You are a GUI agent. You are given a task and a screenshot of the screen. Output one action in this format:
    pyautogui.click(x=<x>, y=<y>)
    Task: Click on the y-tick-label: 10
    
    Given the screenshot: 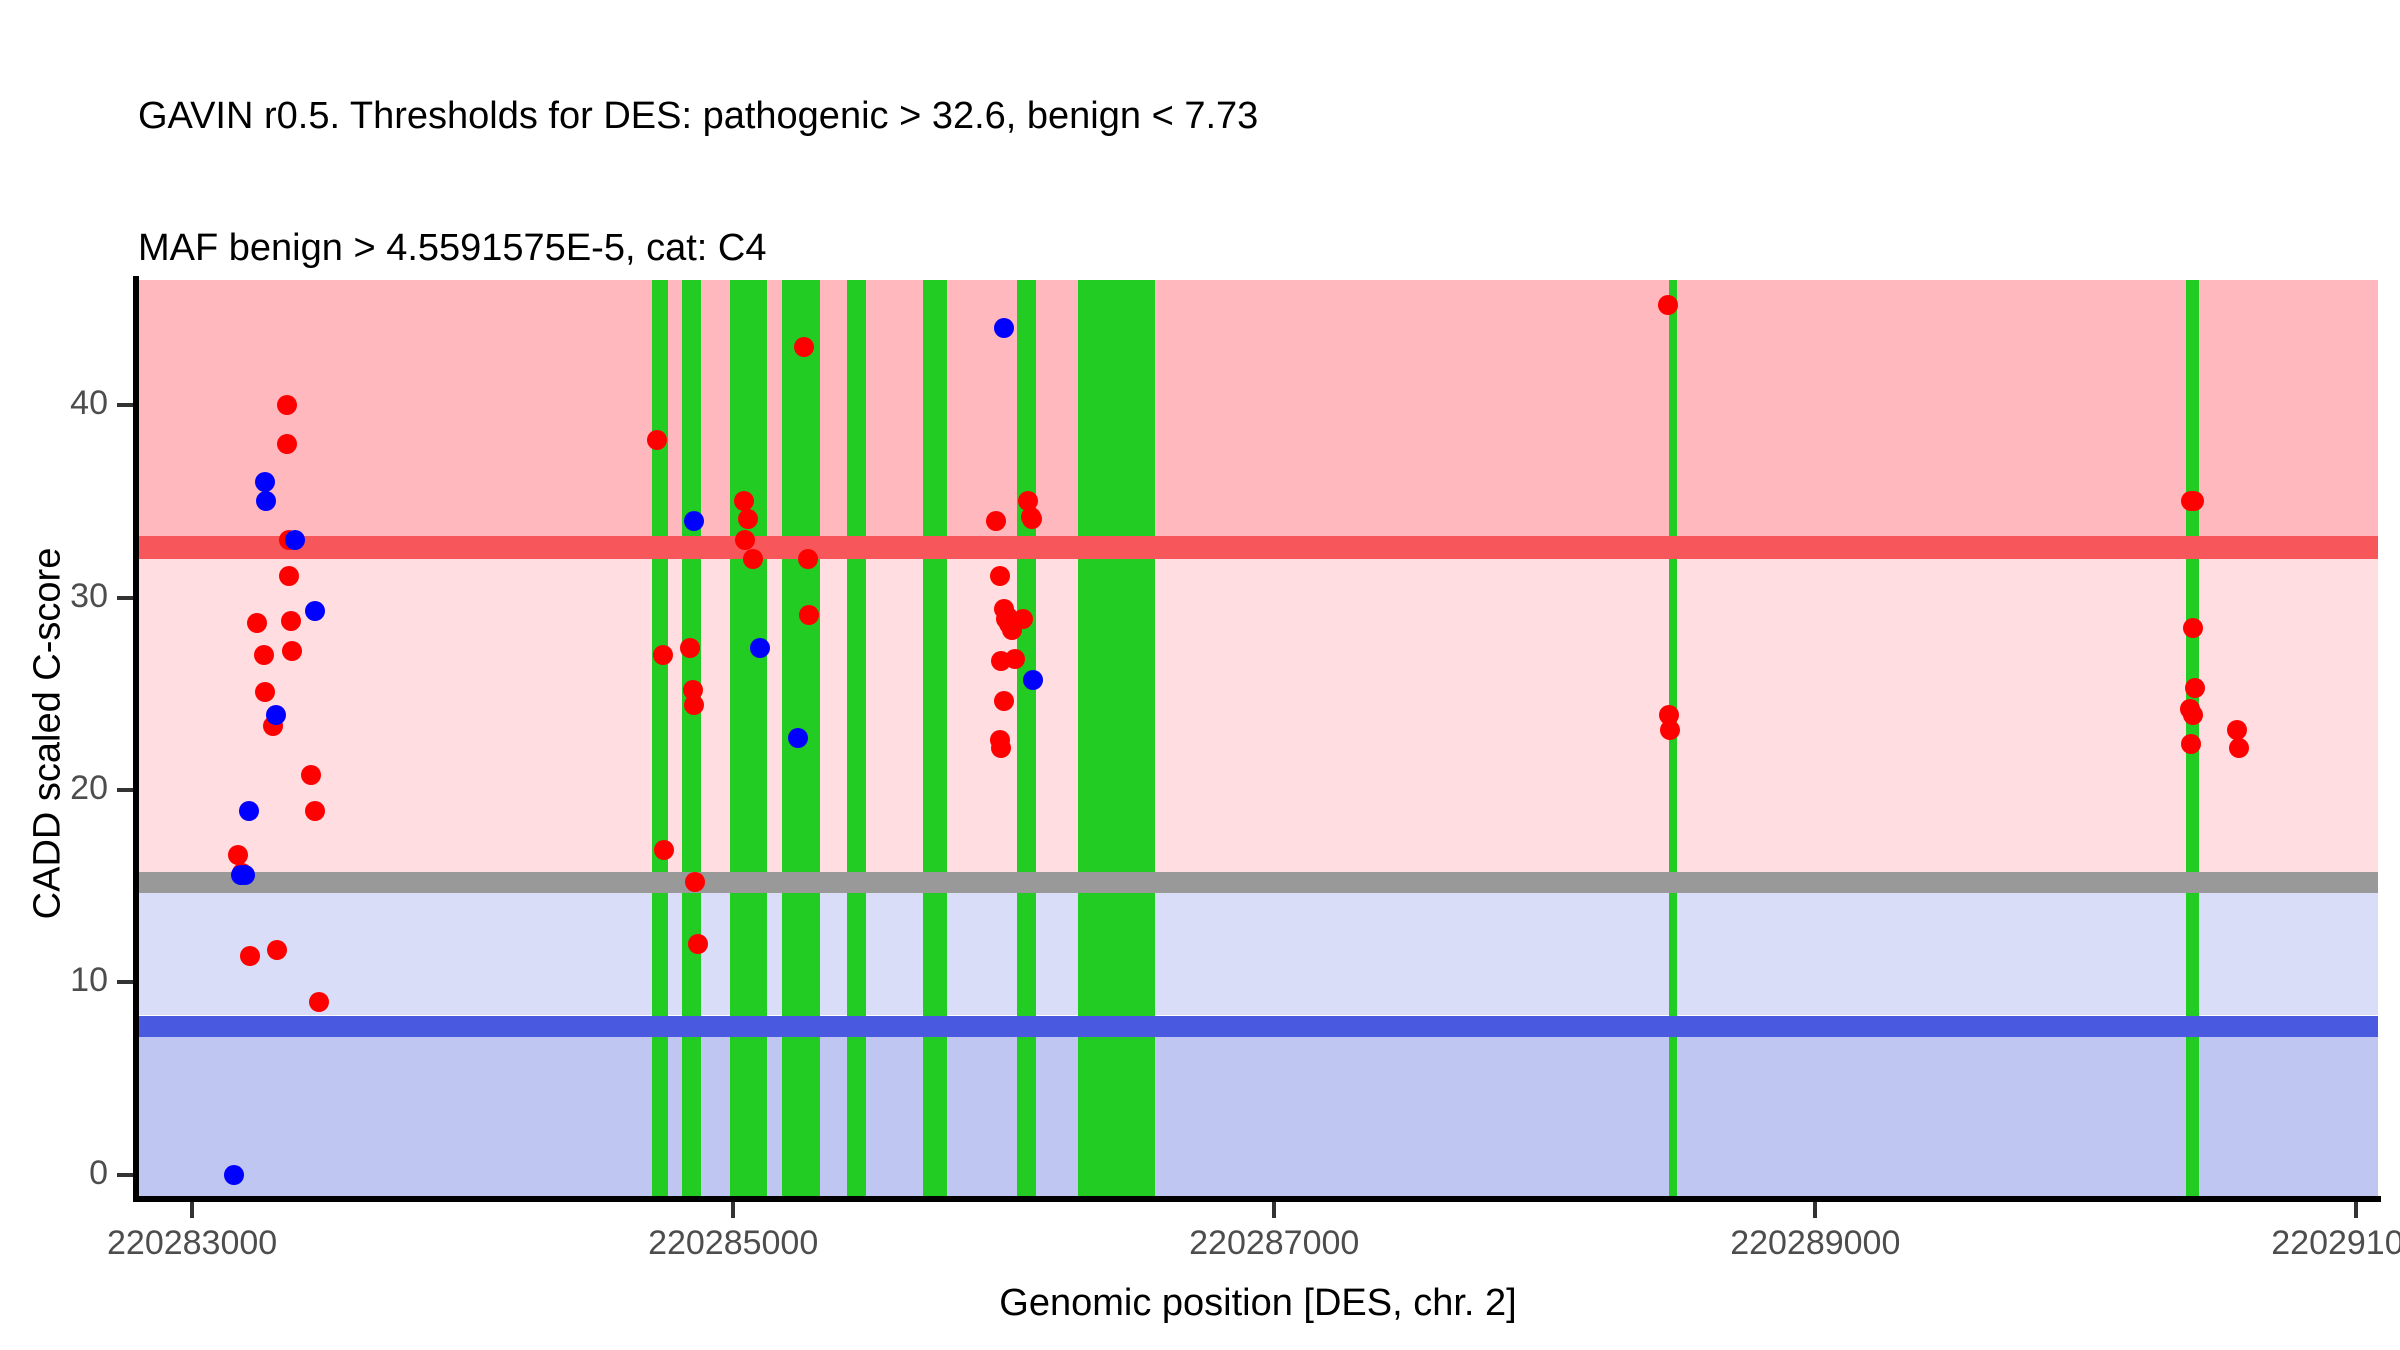 What is the action you would take?
    pyautogui.click(x=89, y=980)
    